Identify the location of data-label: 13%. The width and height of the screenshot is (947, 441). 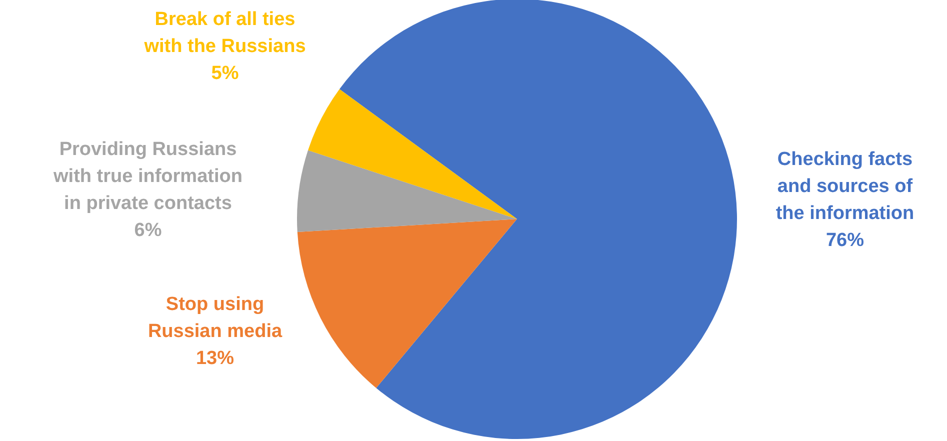
(215, 358).